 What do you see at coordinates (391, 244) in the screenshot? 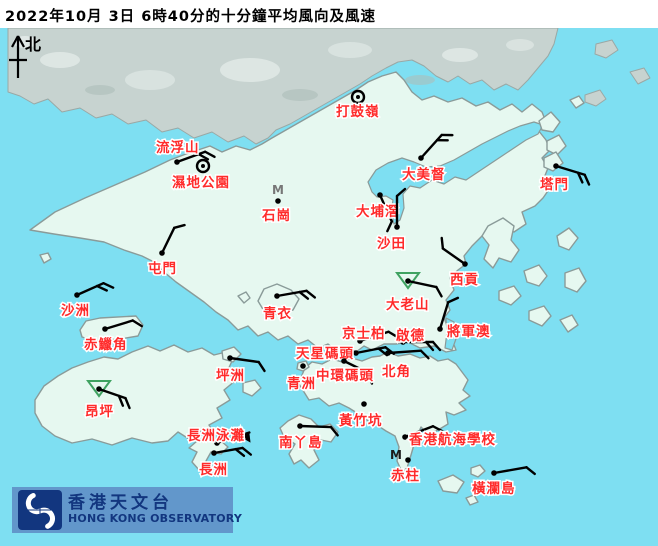
I see `station-label: 沙田` at bounding box center [391, 244].